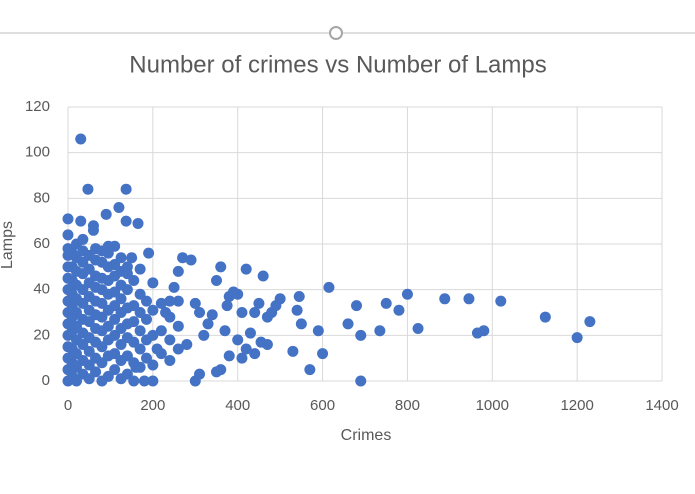 The height and width of the screenshot is (494, 695). What do you see at coordinates (237, 405) in the screenshot?
I see `x-tick-label: 400` at bounding box center [237, 405].